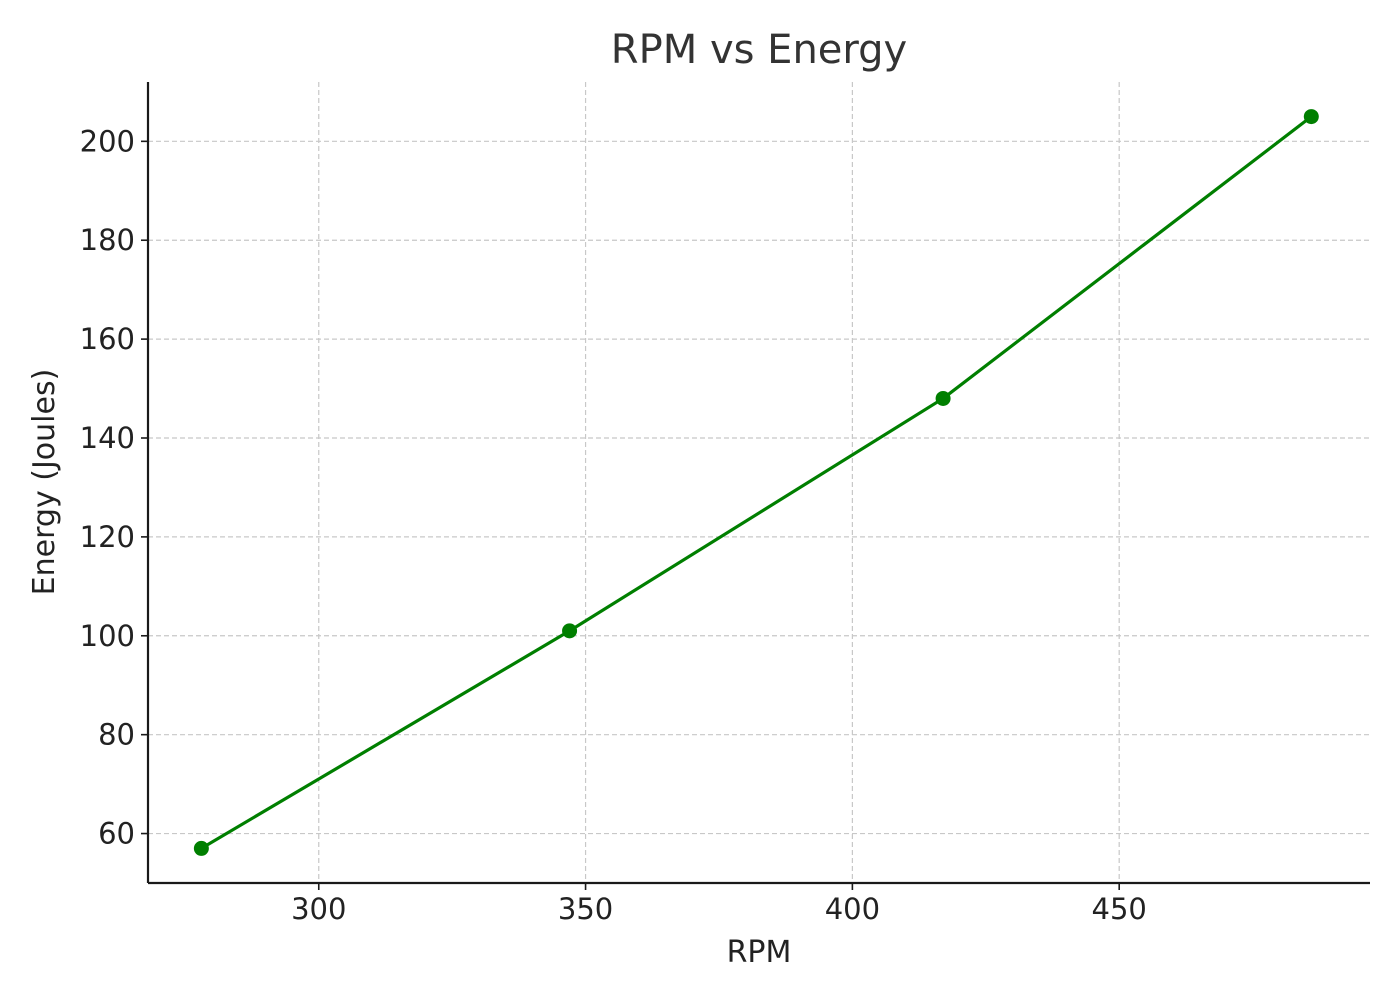  I want to click on x-tick-label: 350, so click(585, 909).